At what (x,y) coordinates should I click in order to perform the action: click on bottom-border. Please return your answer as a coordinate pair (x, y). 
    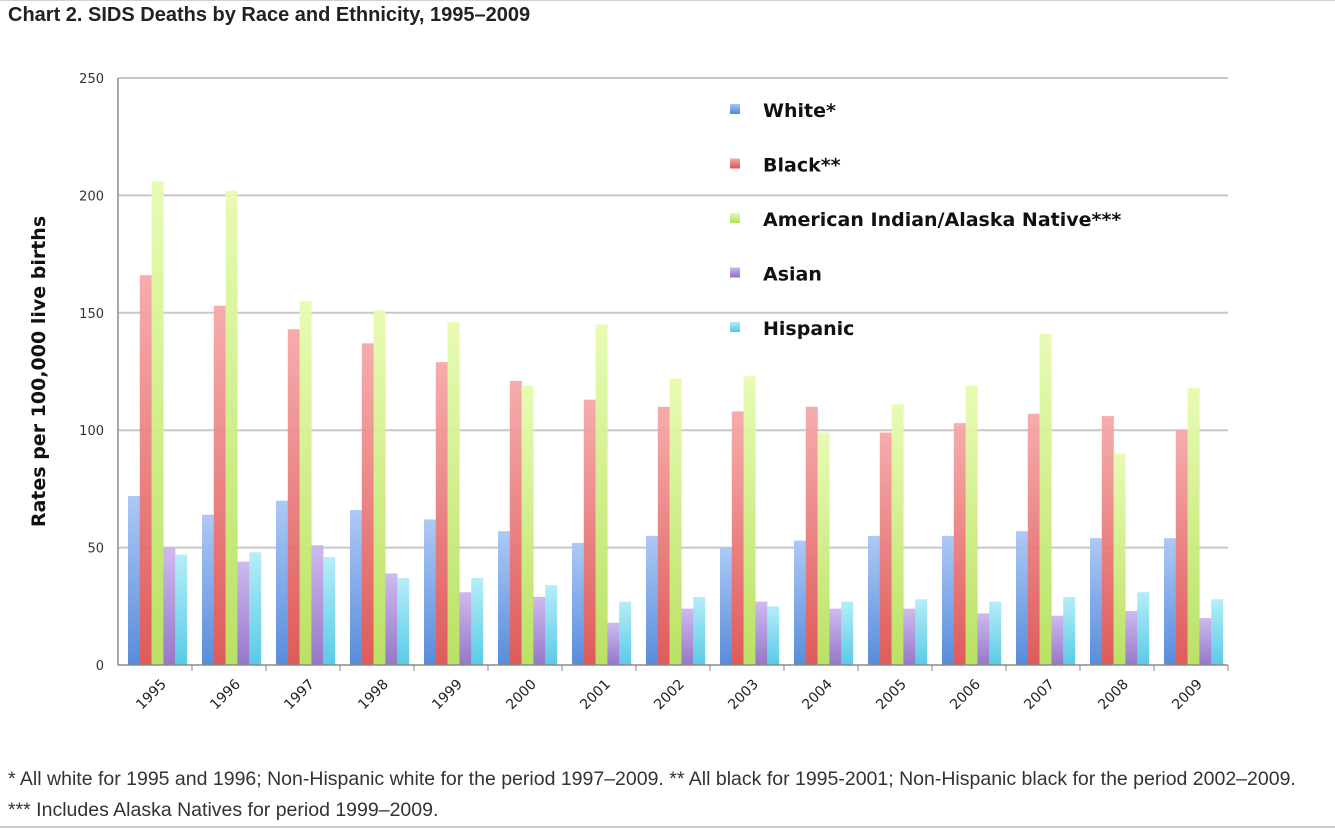
    Looking at the image, I should click on (667, 827).